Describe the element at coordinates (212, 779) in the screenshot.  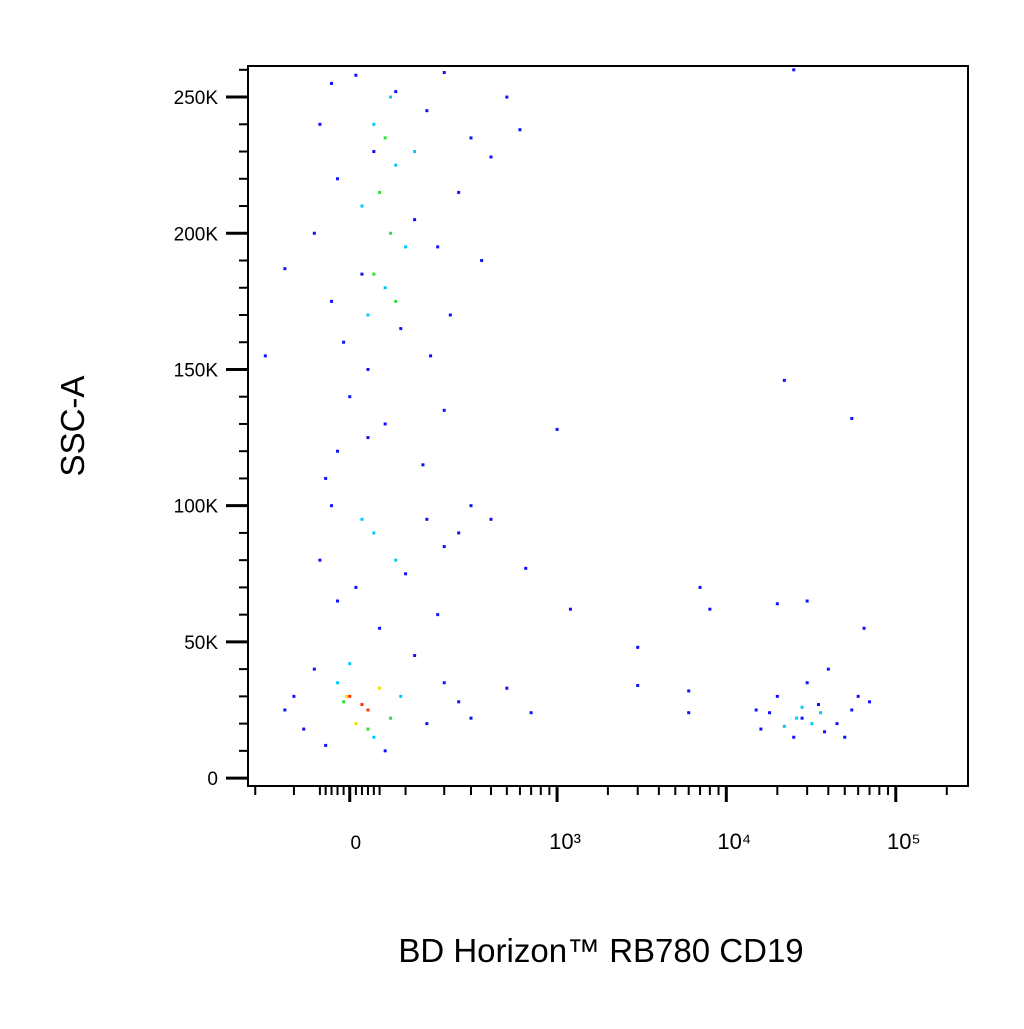
I see `y-tick-label: 0` at that location.